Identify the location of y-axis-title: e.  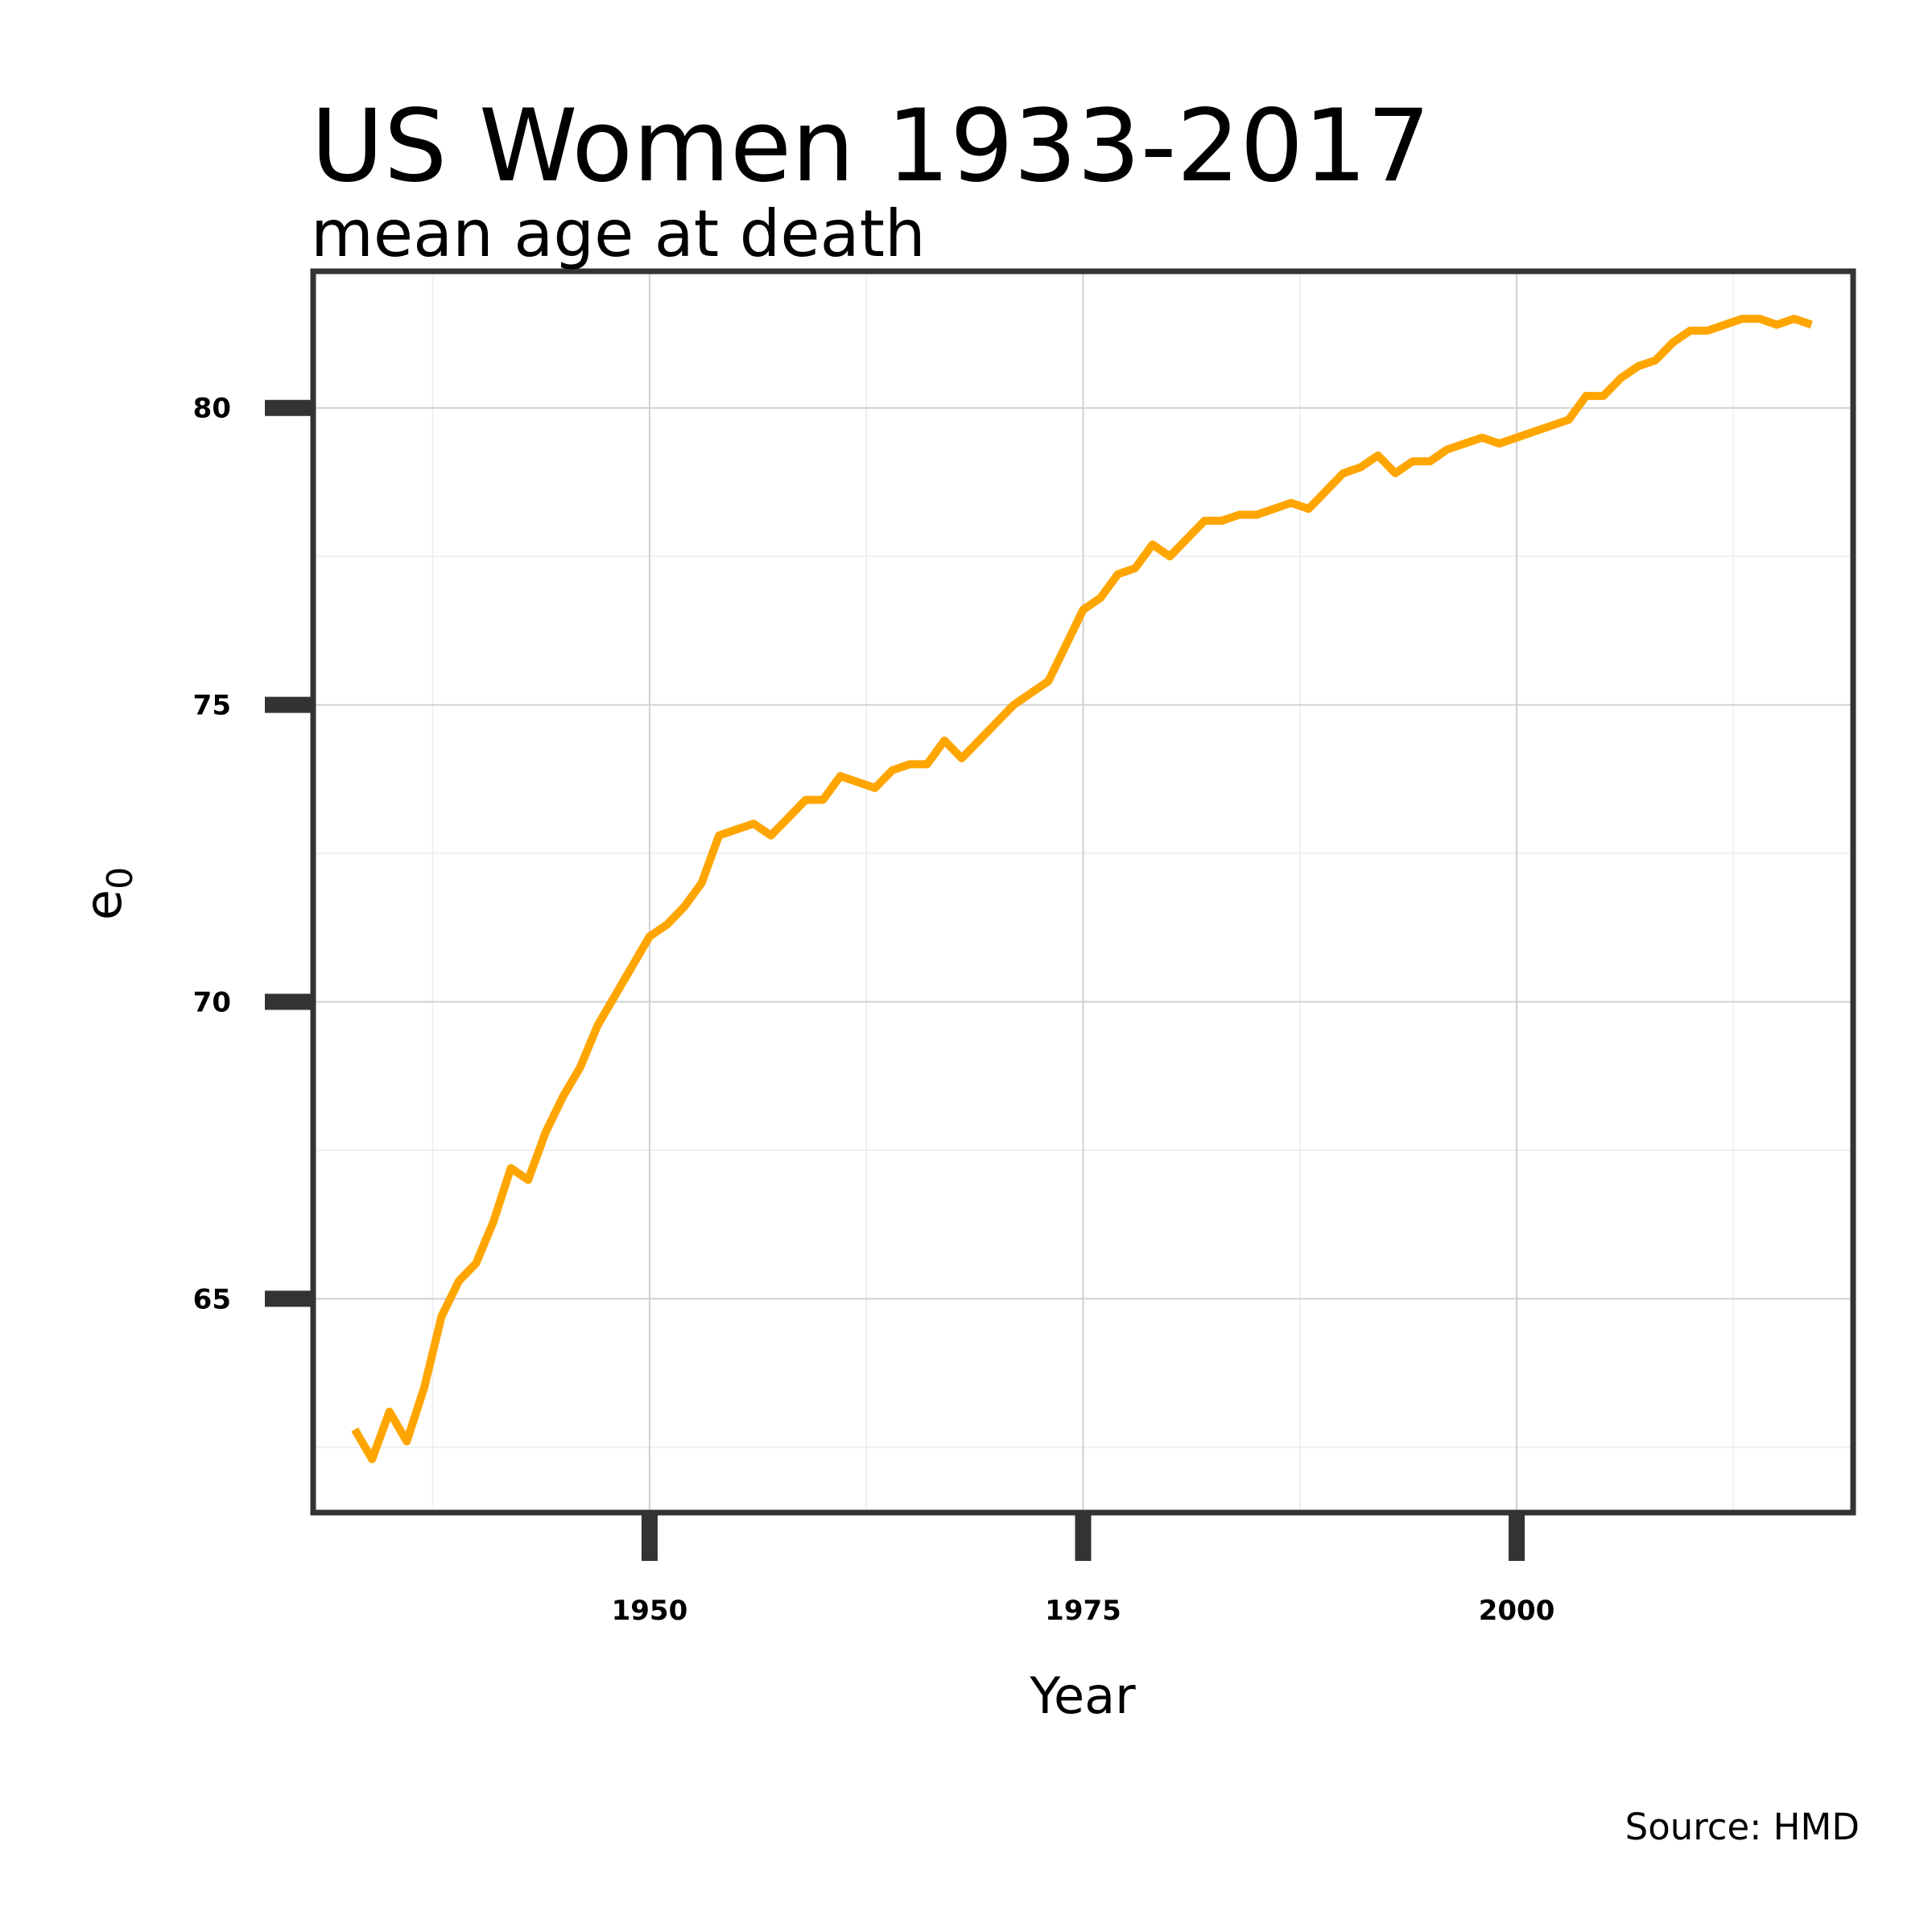
(103, 905).